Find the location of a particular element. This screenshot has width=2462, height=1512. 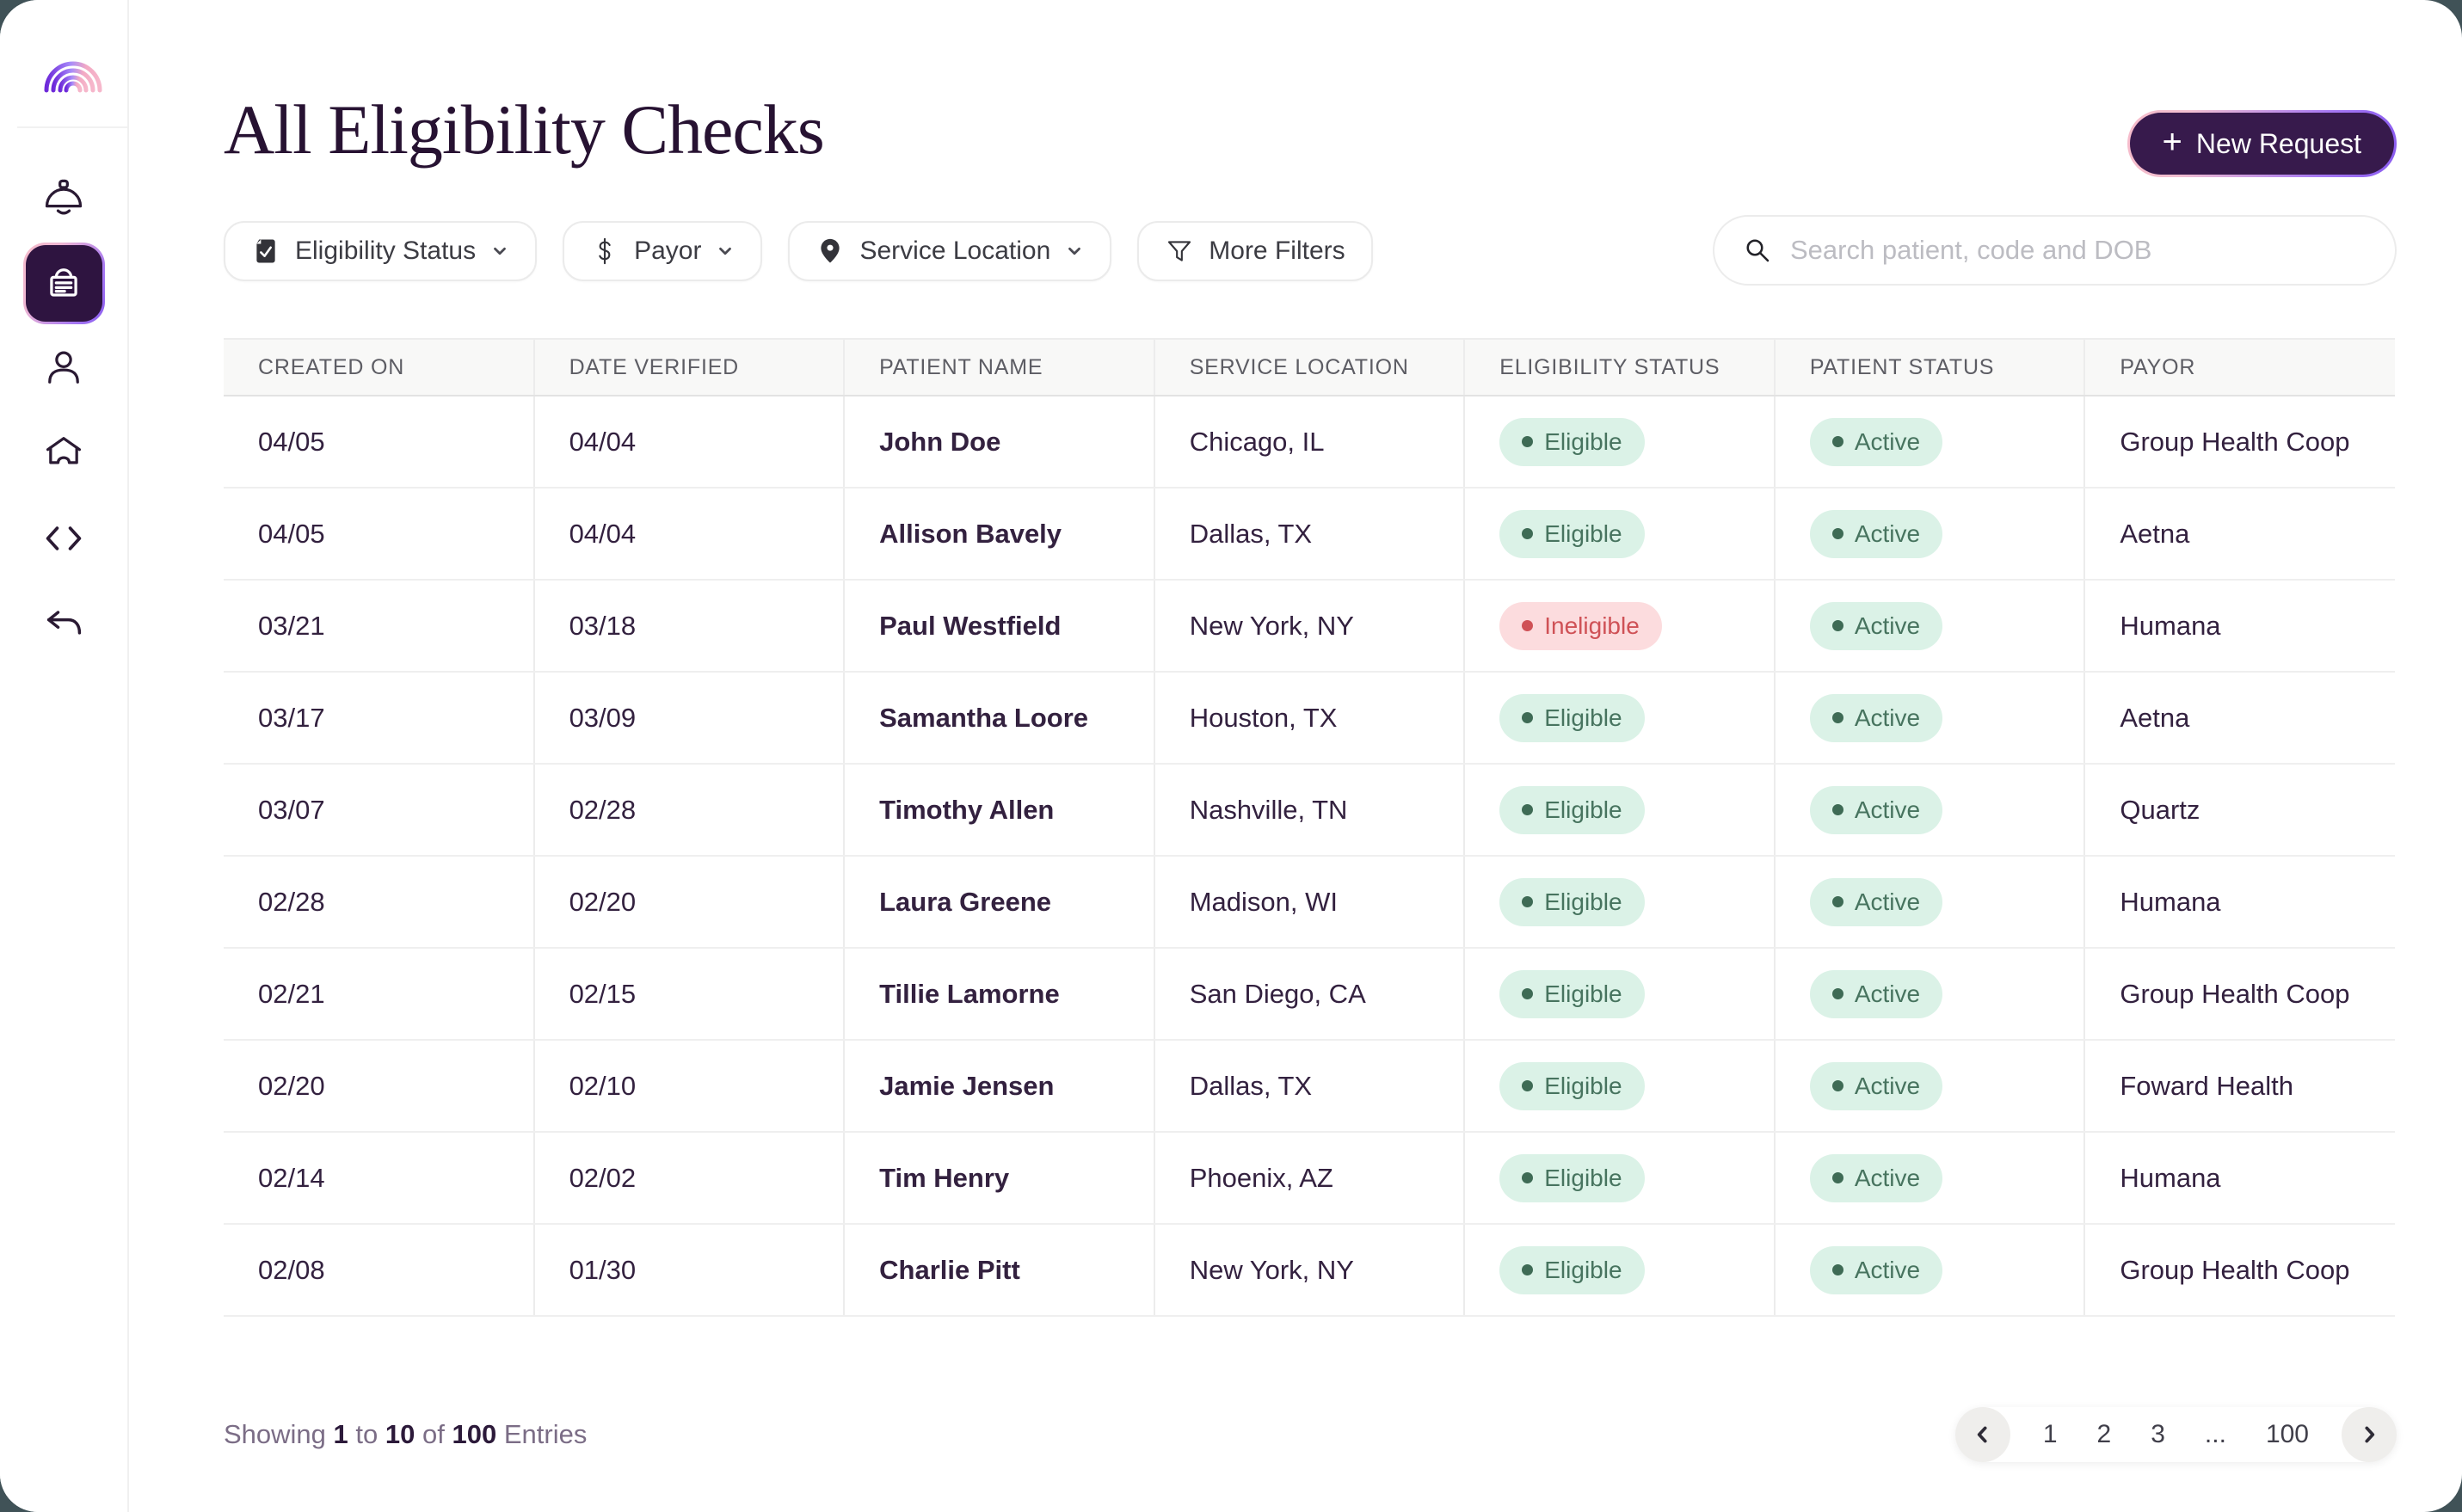

new-request-button: + New Request is located at coordinates (2262, 143).